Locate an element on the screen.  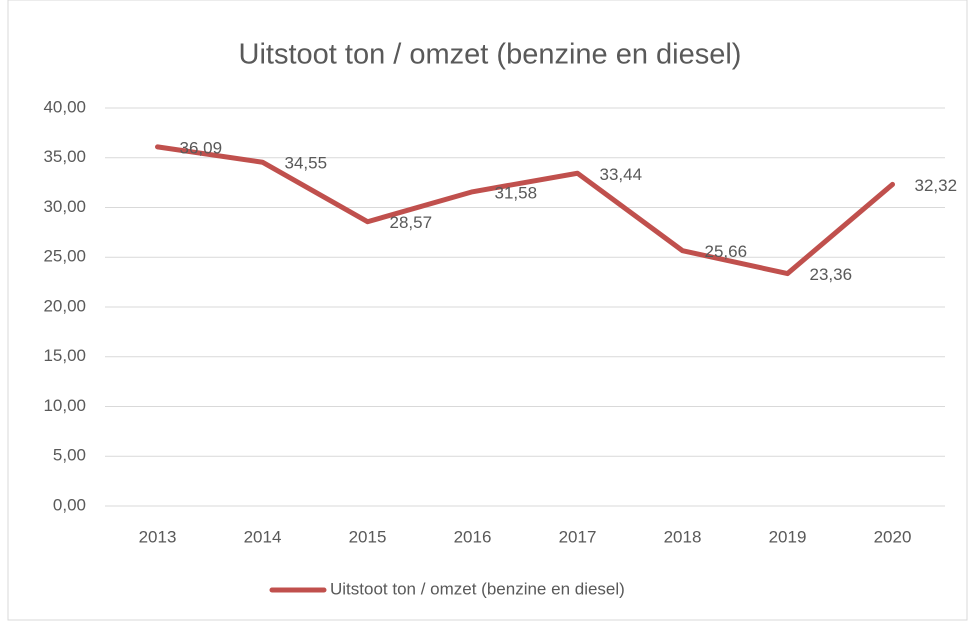
y-tick-label: 25,00 is located at coordinates (64, 256).